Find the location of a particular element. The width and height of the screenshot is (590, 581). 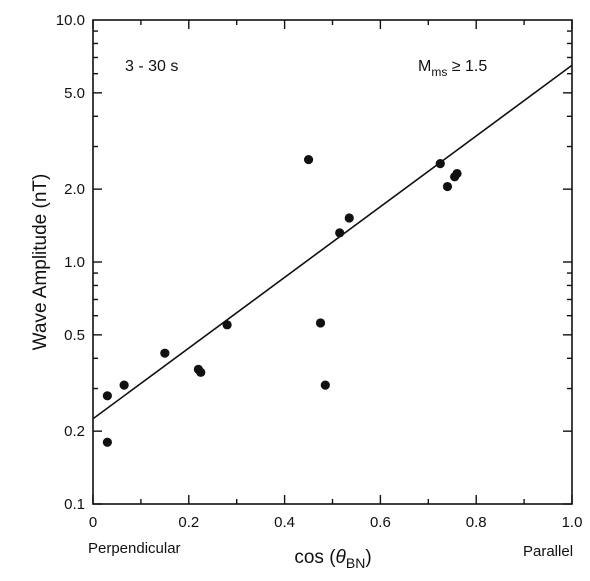

x-axis-title-theta: θ is located at coordinates (341, 557).